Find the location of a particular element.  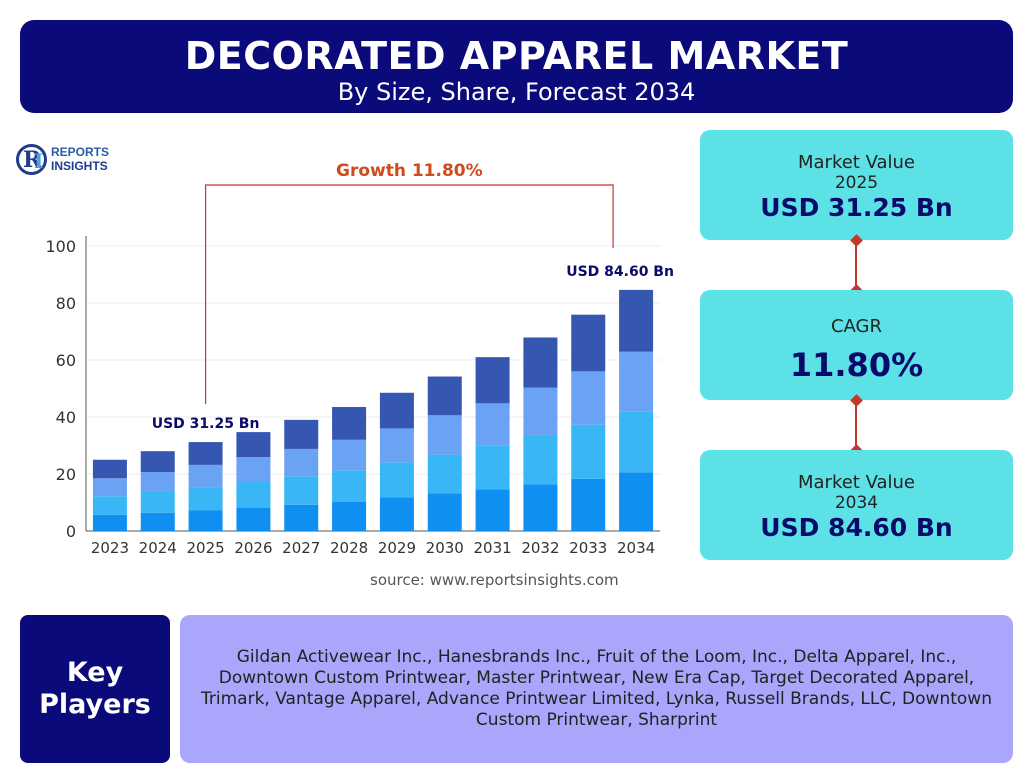

y-tick-label: 20 is located at coordinates (66, 474).